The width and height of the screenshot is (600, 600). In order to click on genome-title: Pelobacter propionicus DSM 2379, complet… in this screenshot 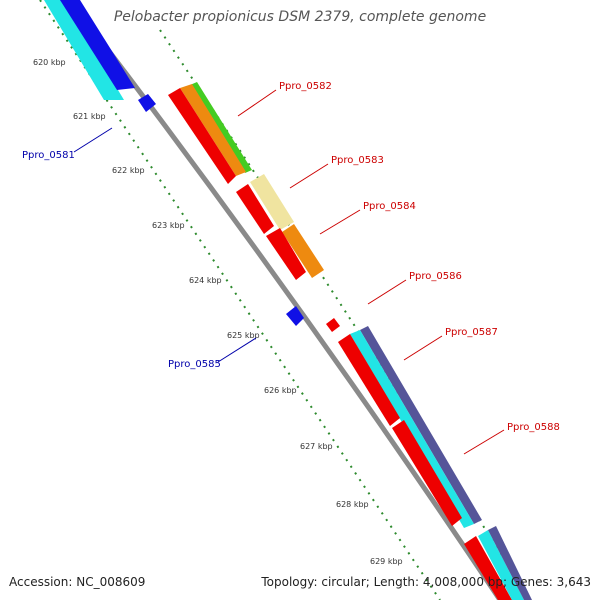, I will do `click(300, 17)`.